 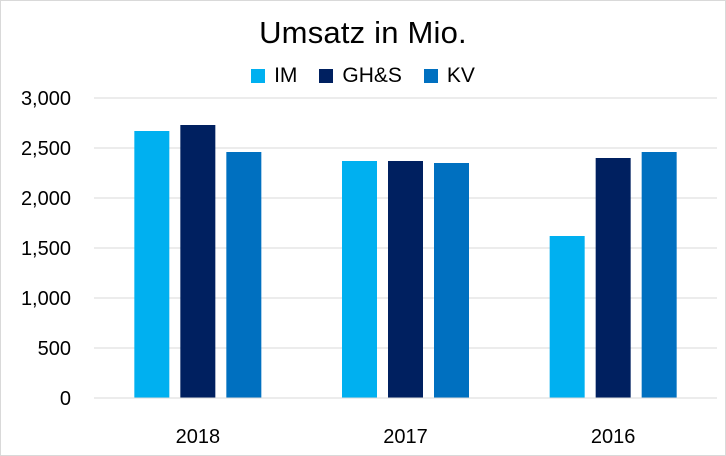 What do you see at coordinates (46, 149) in the screenshot?
I see `y-tick-label: 2,500` at bounding box center [46, 149].